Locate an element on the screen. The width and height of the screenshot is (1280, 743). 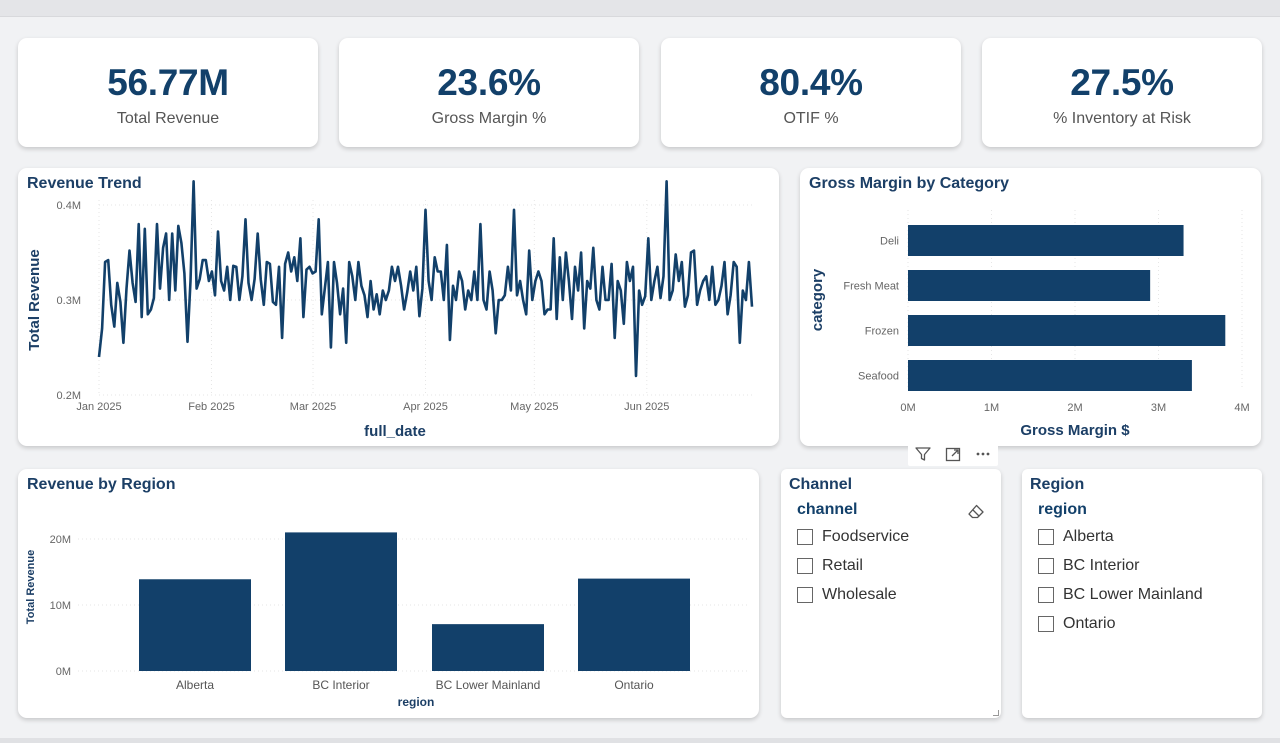
kpi-card-gross-margin: 23.6% Gross Margin % is located at coordinates (489, 92).